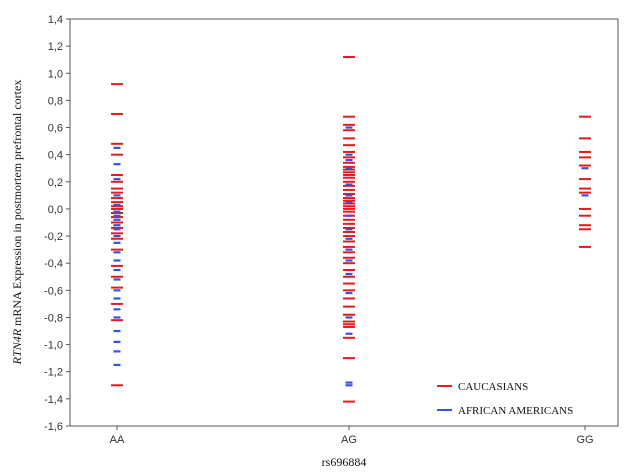 This screenshot has width=630, height=473. Describe the element at coordinates (53, 291) in the screenshot. I see `y-tick-label: -0,6` at that location.